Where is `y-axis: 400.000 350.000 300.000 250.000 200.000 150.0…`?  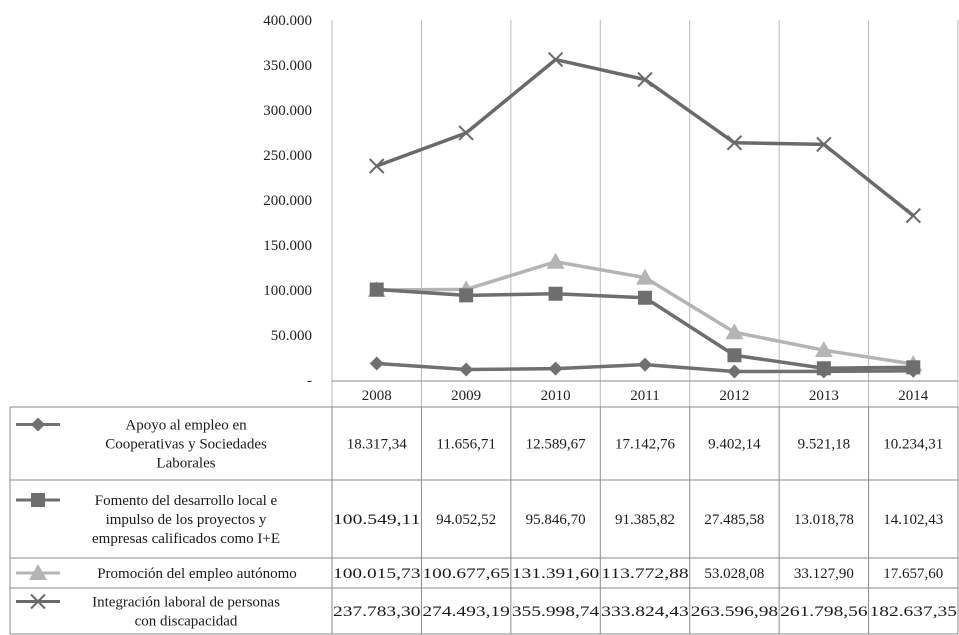
y-axis: 400.000 350.000 300.000 250.000 200.000 150.0… is located at coordinates (287, 201).